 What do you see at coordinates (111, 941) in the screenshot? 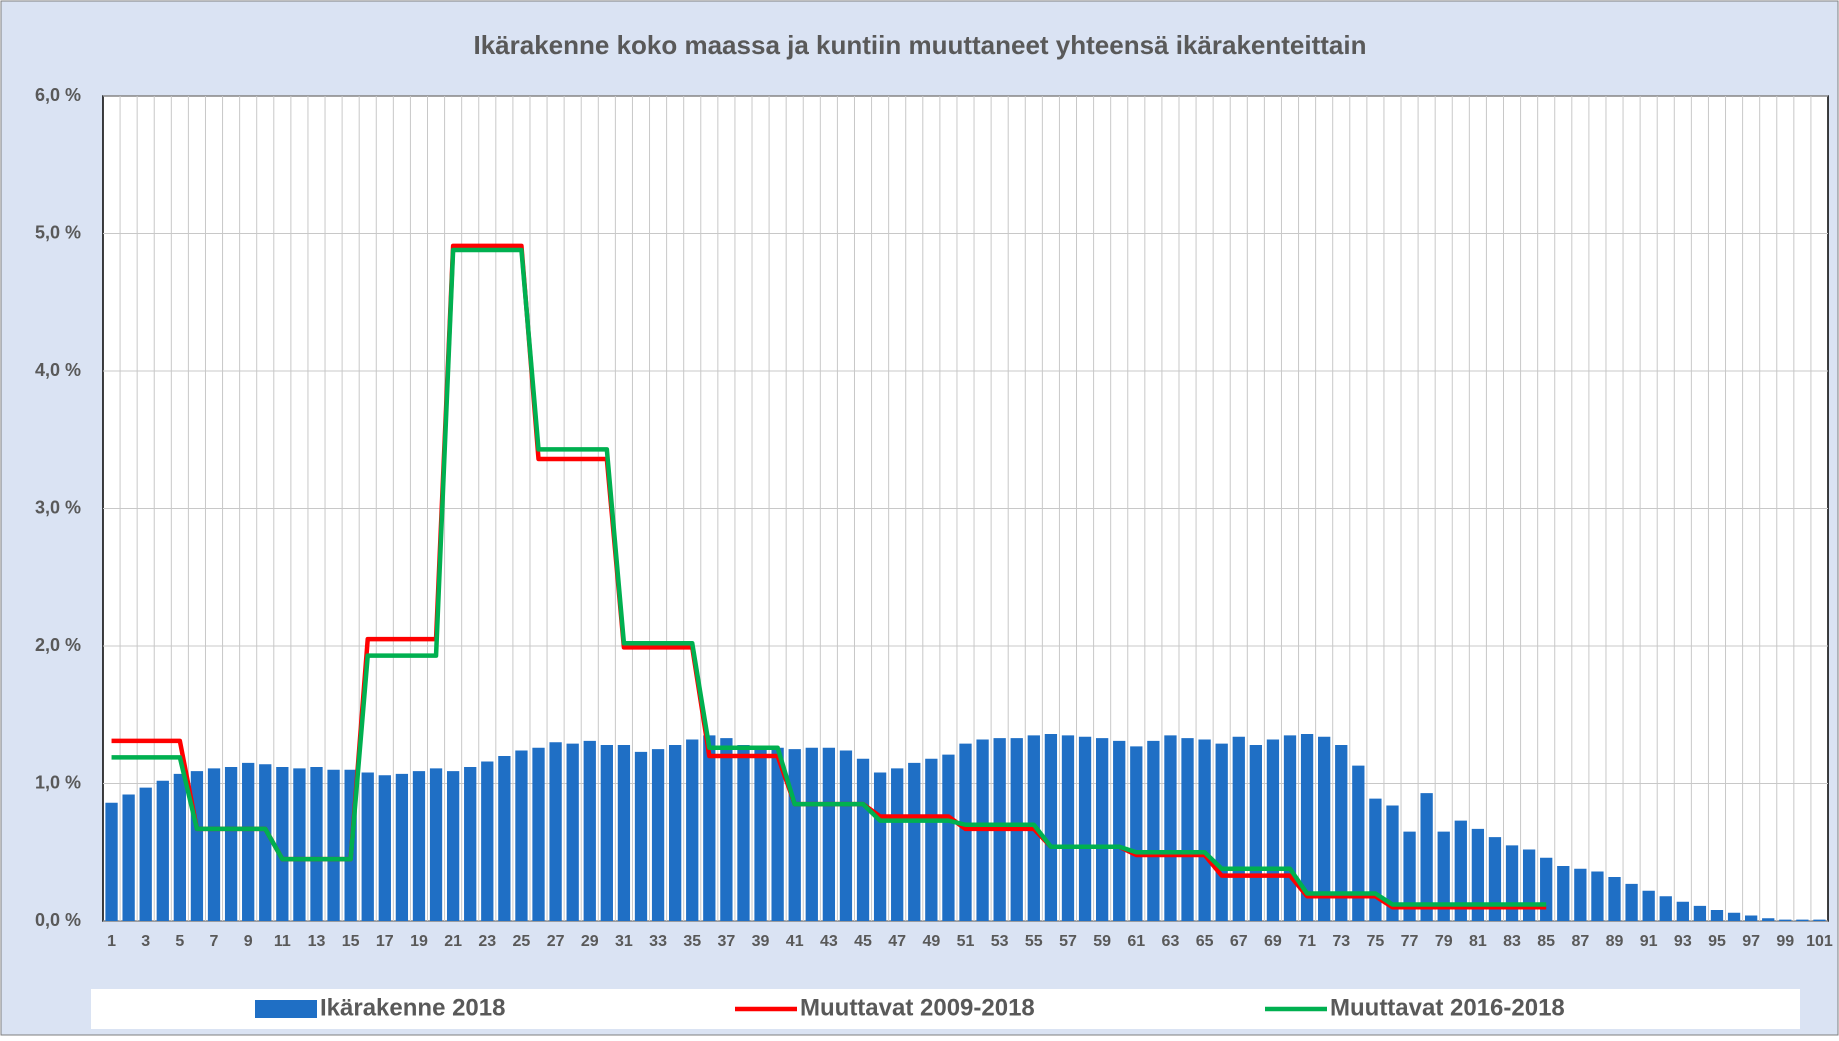
I see `x-tick-label: 1` at bounding box center [111, 941].